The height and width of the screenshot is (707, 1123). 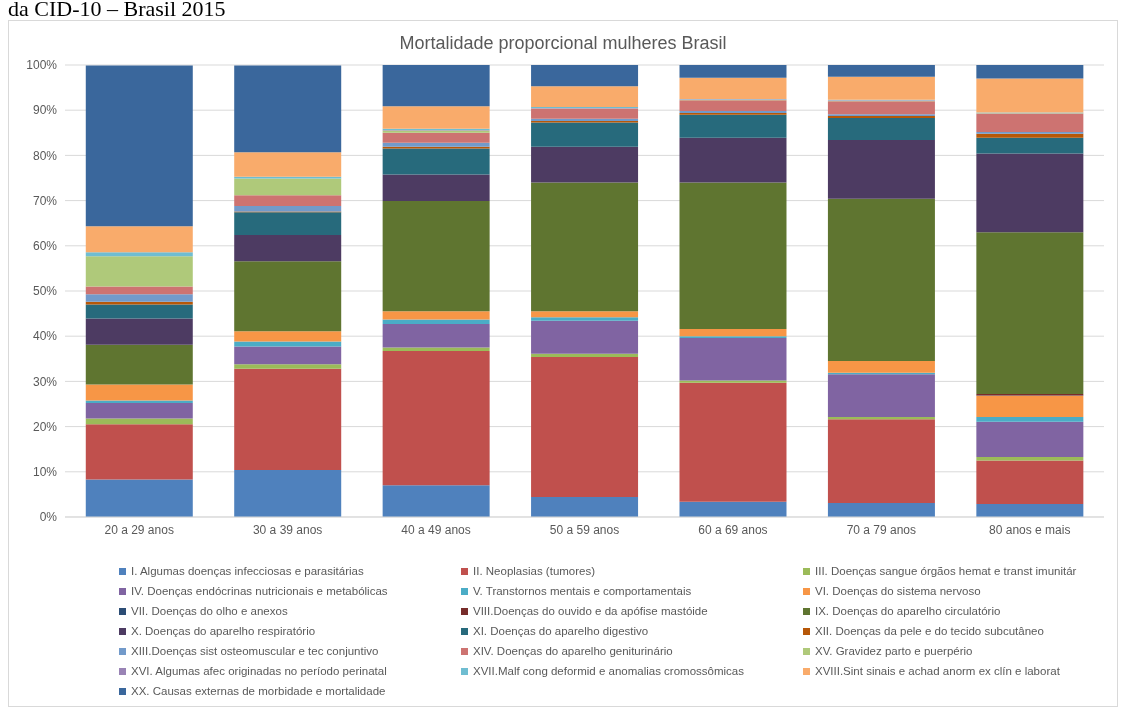 I want to click on legend-label: III. Doenças sangue órgãos hemat e transt imunitár, so click(x=946, y=571).